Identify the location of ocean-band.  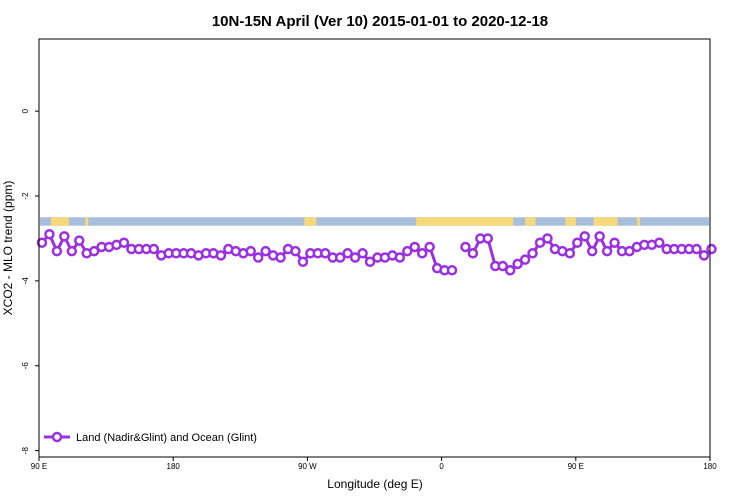
(374, 221).